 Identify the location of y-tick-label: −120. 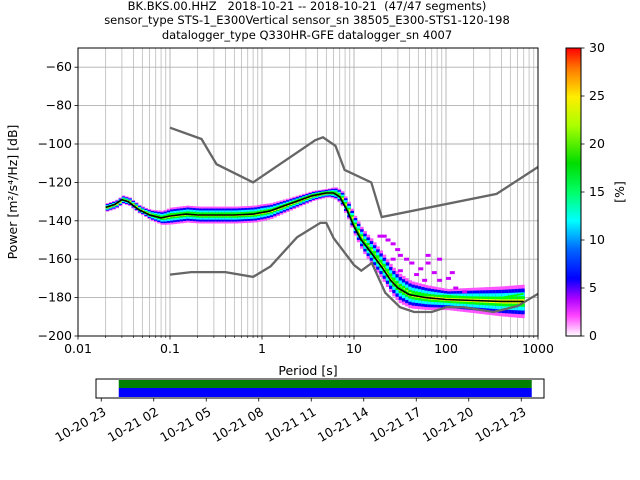
(55, 181).